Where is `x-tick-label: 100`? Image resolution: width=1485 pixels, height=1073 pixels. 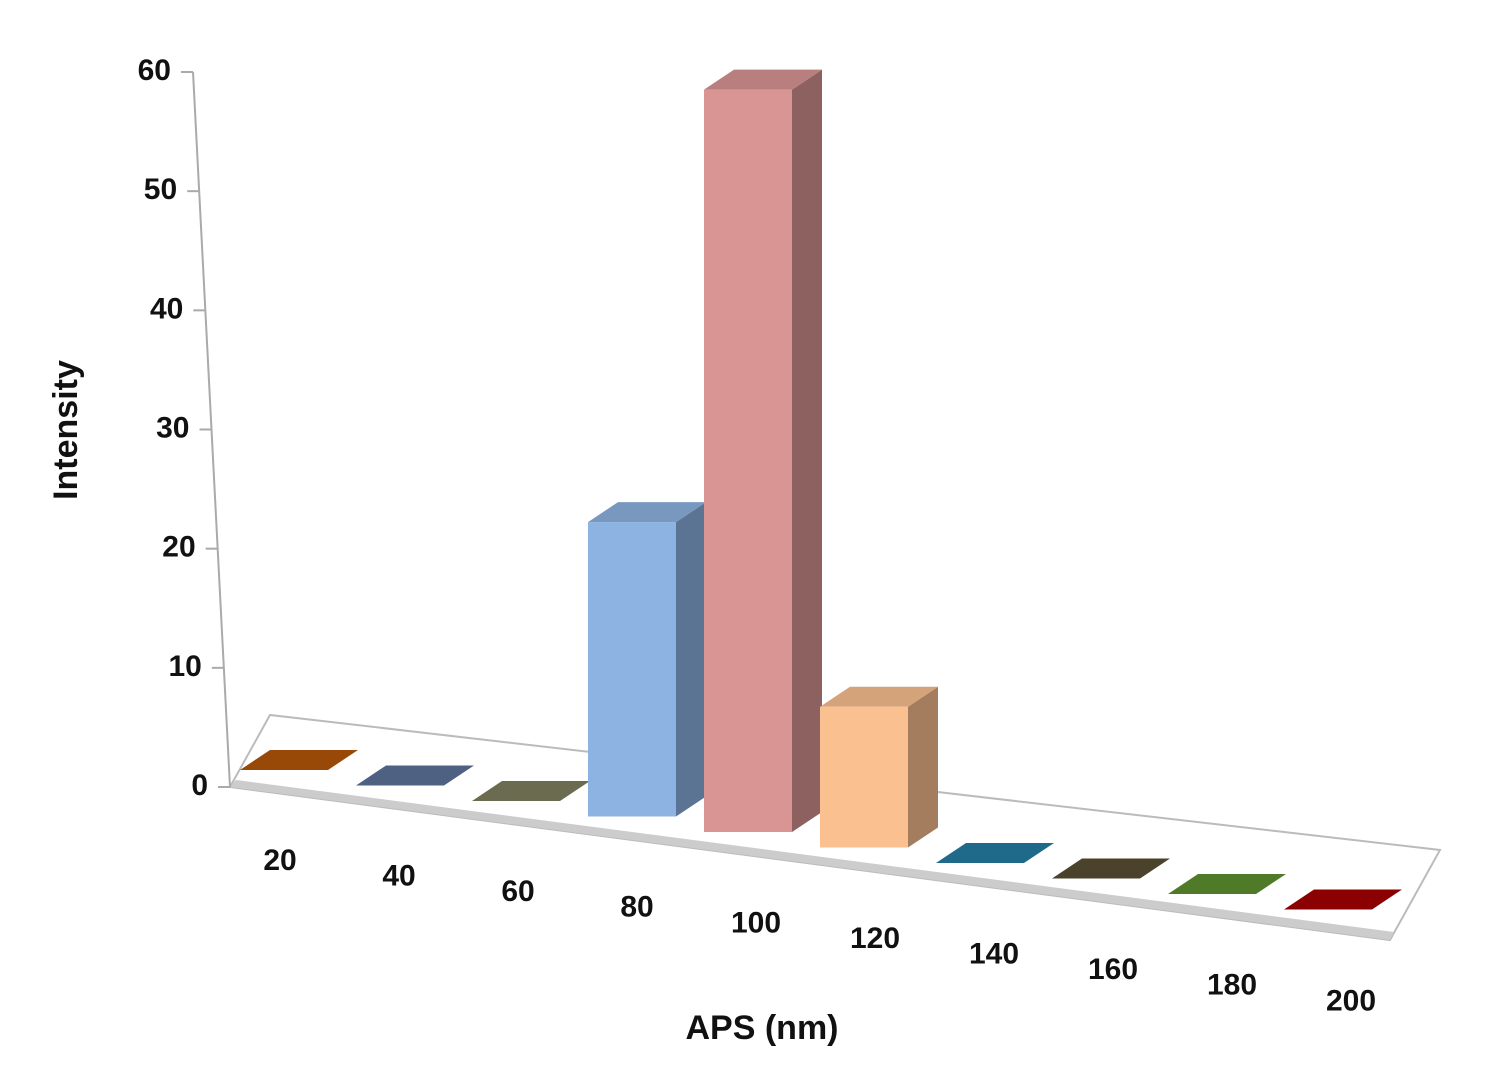
x-tick-label: 100 is located at coordinates (756, 922).